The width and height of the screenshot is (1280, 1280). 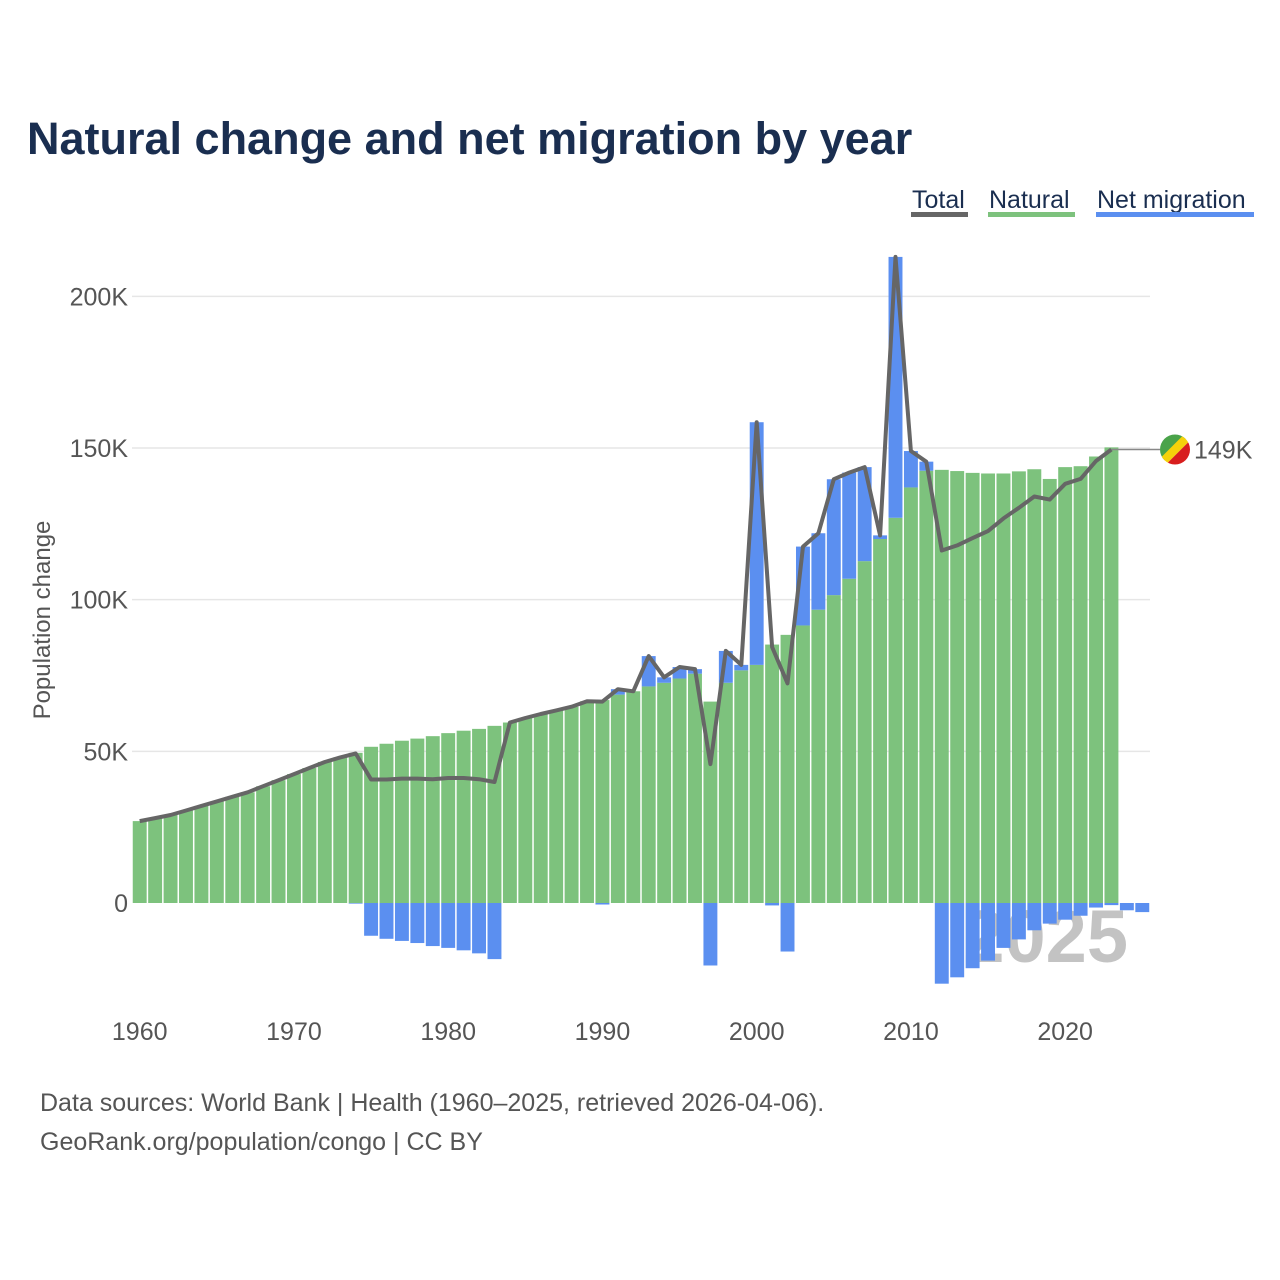 What do you see at coordinates (1031, 201) in the screenshot?
I see `legend-item-natural: Natural` at bounding box center [1031, 201].